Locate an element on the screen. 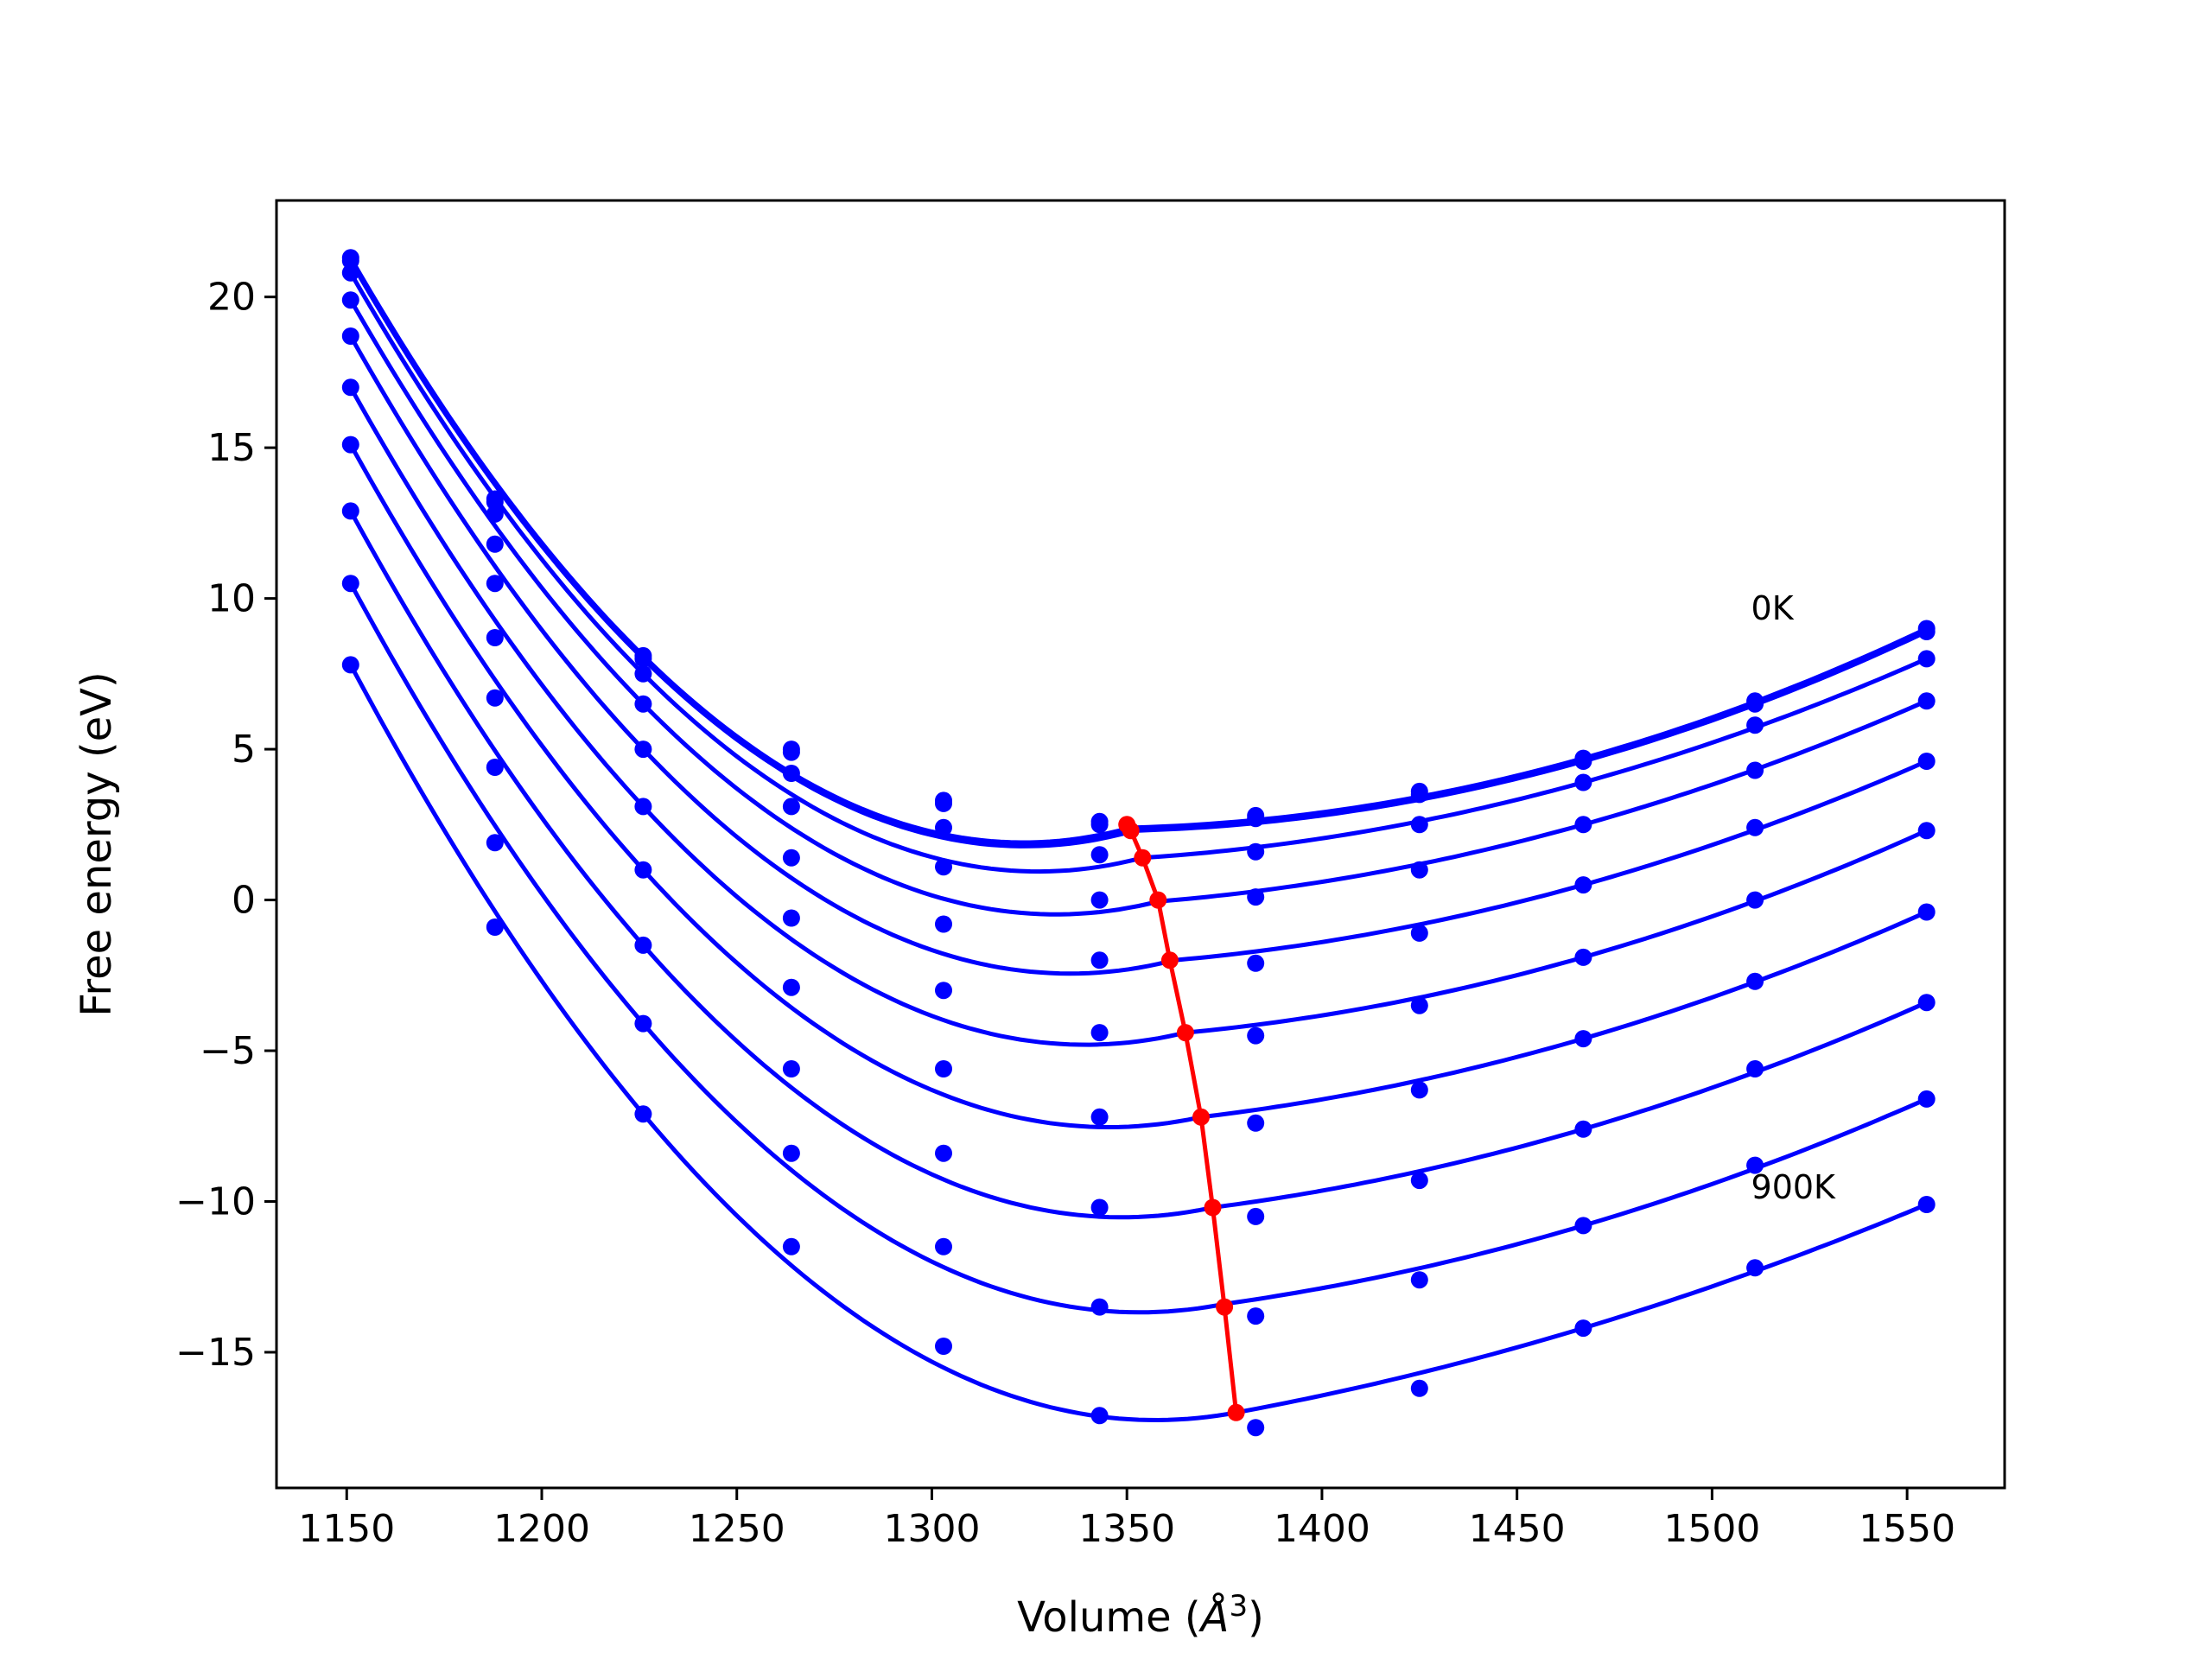  y-axis: −15 −10 −5 0 5 10 15 20 is located at coordinates (225, 825).